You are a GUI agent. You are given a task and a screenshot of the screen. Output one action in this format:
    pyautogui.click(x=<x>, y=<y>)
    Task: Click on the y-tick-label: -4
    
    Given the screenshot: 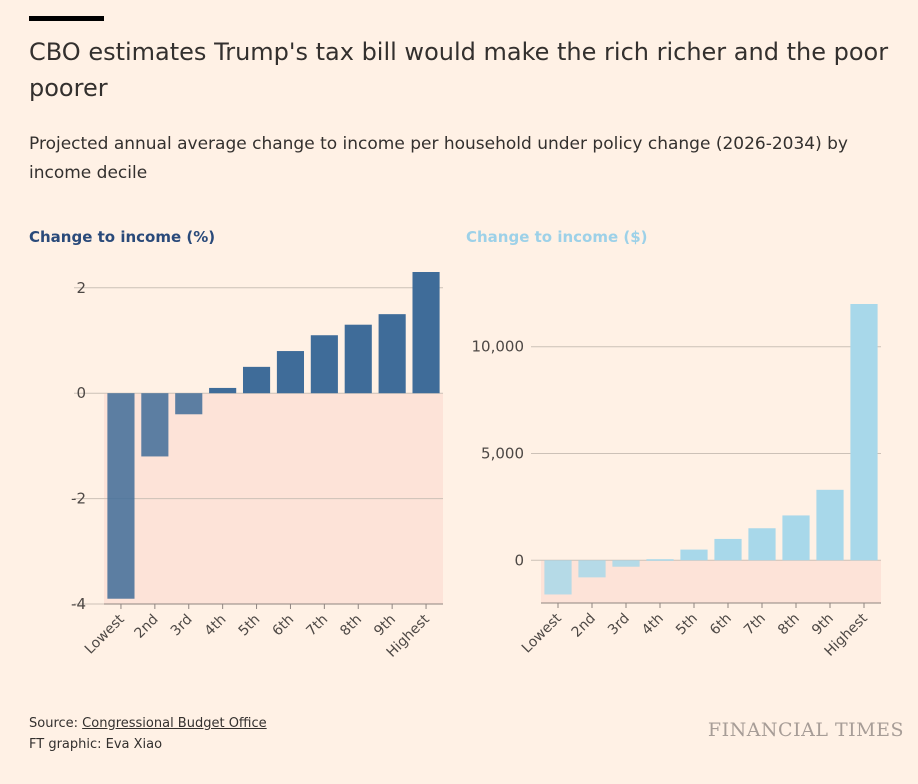 What is the action you would take?
    pyautogui.click(x=78, y=604)
    